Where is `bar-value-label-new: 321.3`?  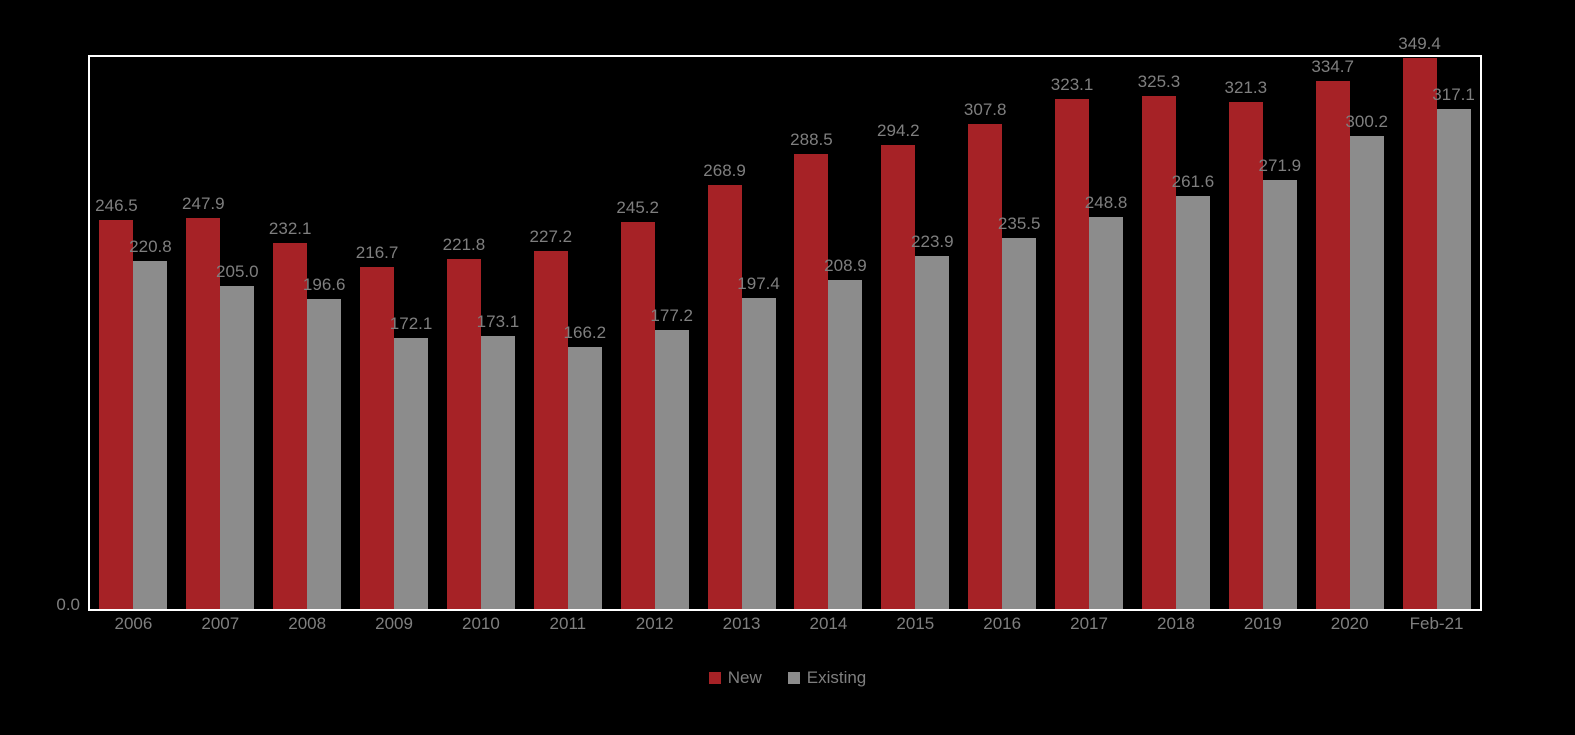
bar-value-label-new: 321.3 is located at coordinates (1246, 87).